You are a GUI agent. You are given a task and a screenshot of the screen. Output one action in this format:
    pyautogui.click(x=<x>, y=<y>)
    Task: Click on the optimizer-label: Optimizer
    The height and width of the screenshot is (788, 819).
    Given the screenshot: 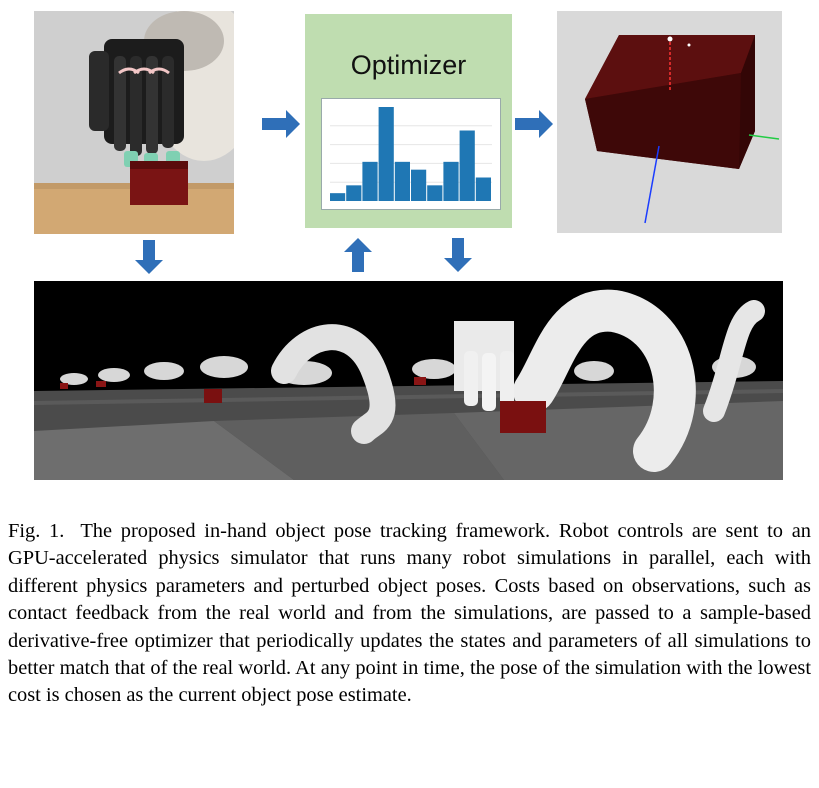 What is the action you would take?
    pyautogui.click(x=408, y=65)
    